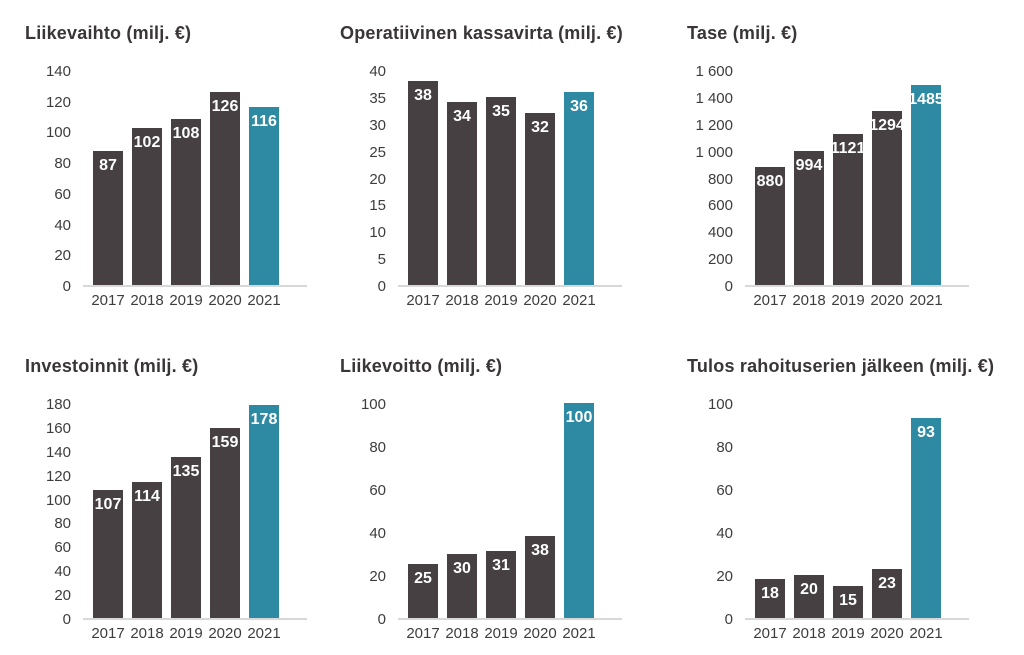 Image resolution: width=1024 pixels, height=655 pixels. Describe the element at coordinates (848, 149) in the screenshot. I see `bar-value-label: 1121` at that location.